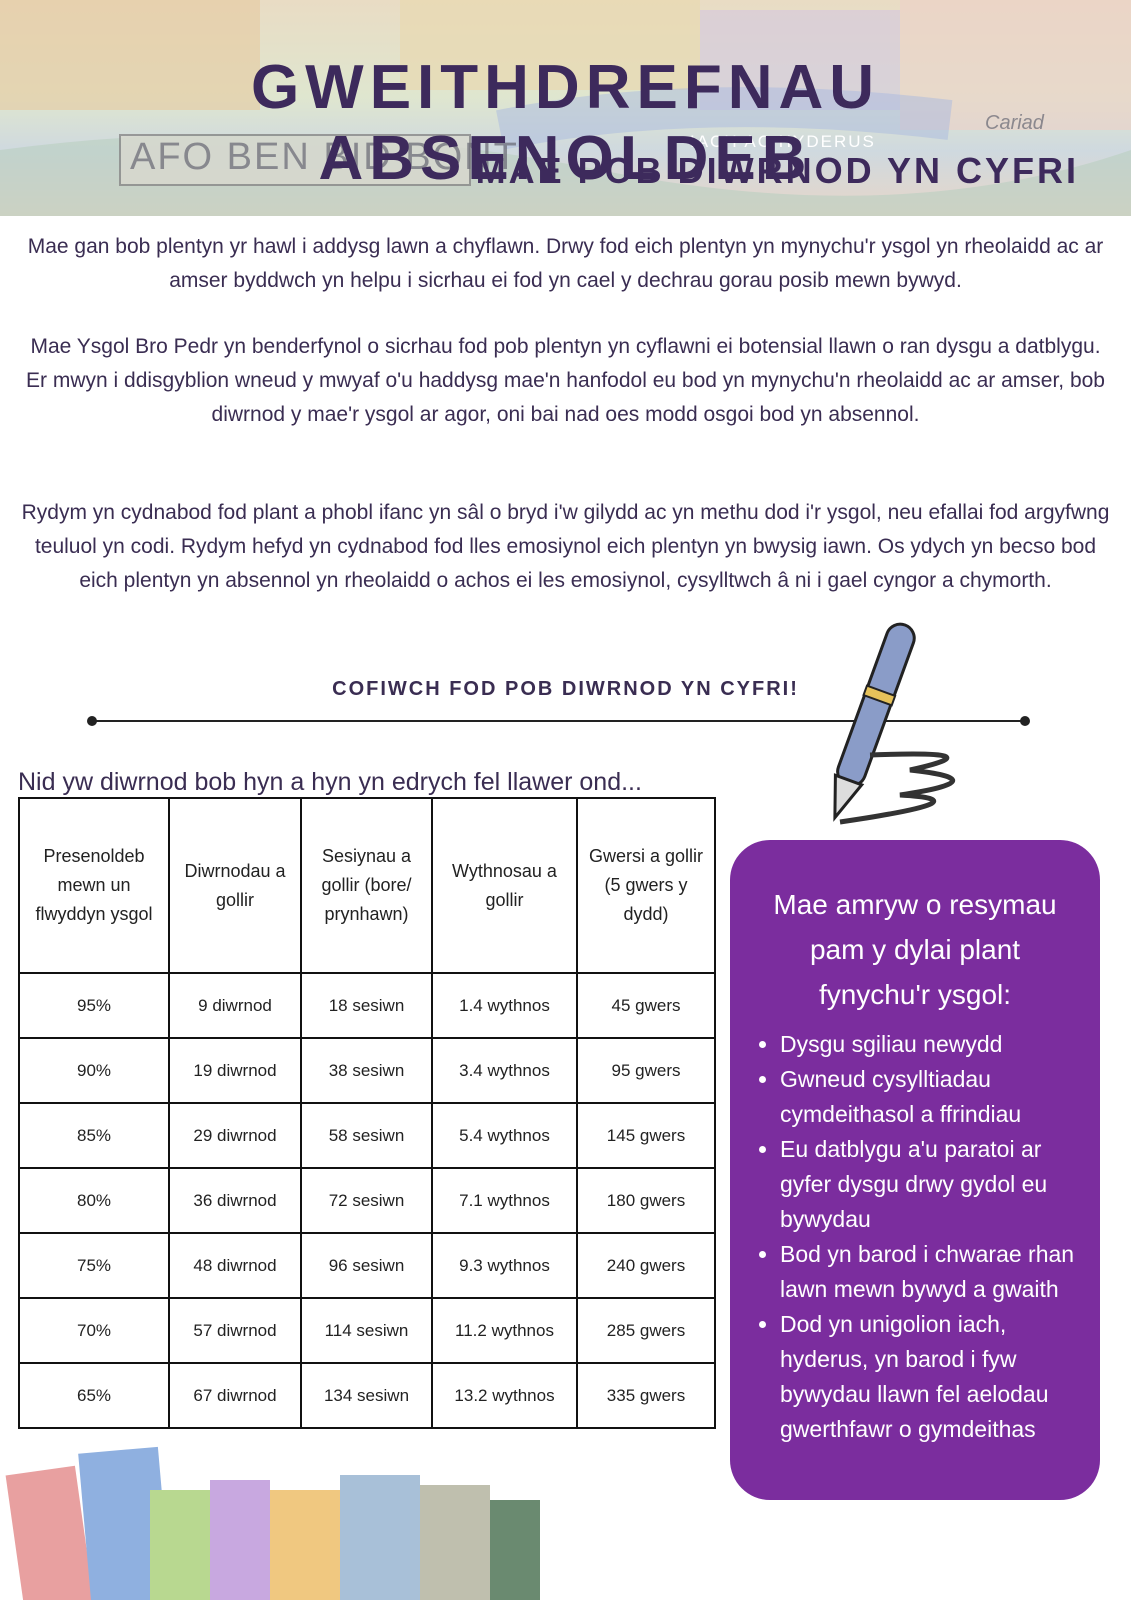  What do you see at coordinates (94, 1395) in the screenshot?
I see `table-cell: 65%` at bounding box center [94, 1395].